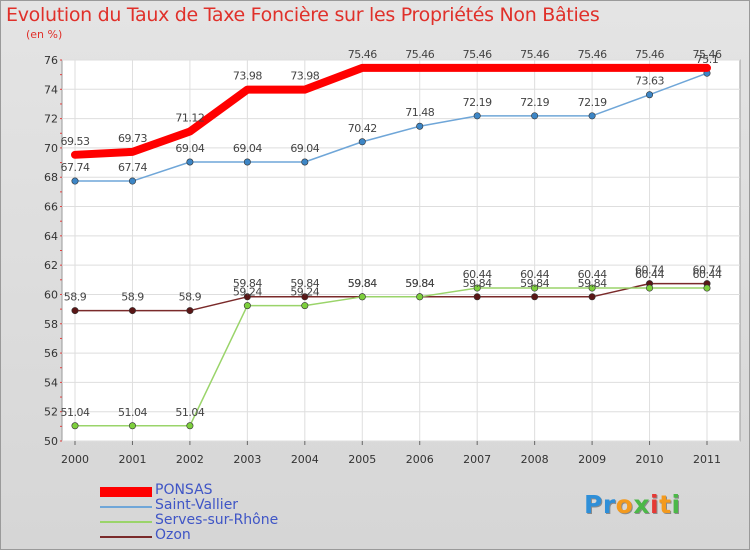 The image size is (750, 550). Describe the element at coordinates (247, 459) in the screenshot. I see `x-tick-label: 2003` at that location.